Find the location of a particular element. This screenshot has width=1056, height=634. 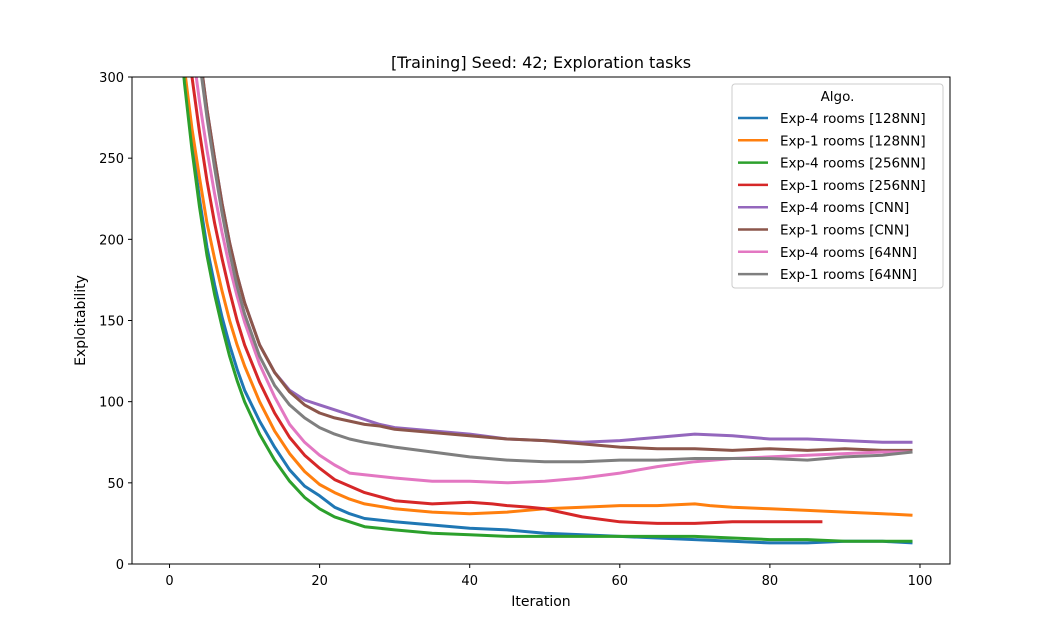

x-tick-label: 40 is located at coordinates (469, 581).